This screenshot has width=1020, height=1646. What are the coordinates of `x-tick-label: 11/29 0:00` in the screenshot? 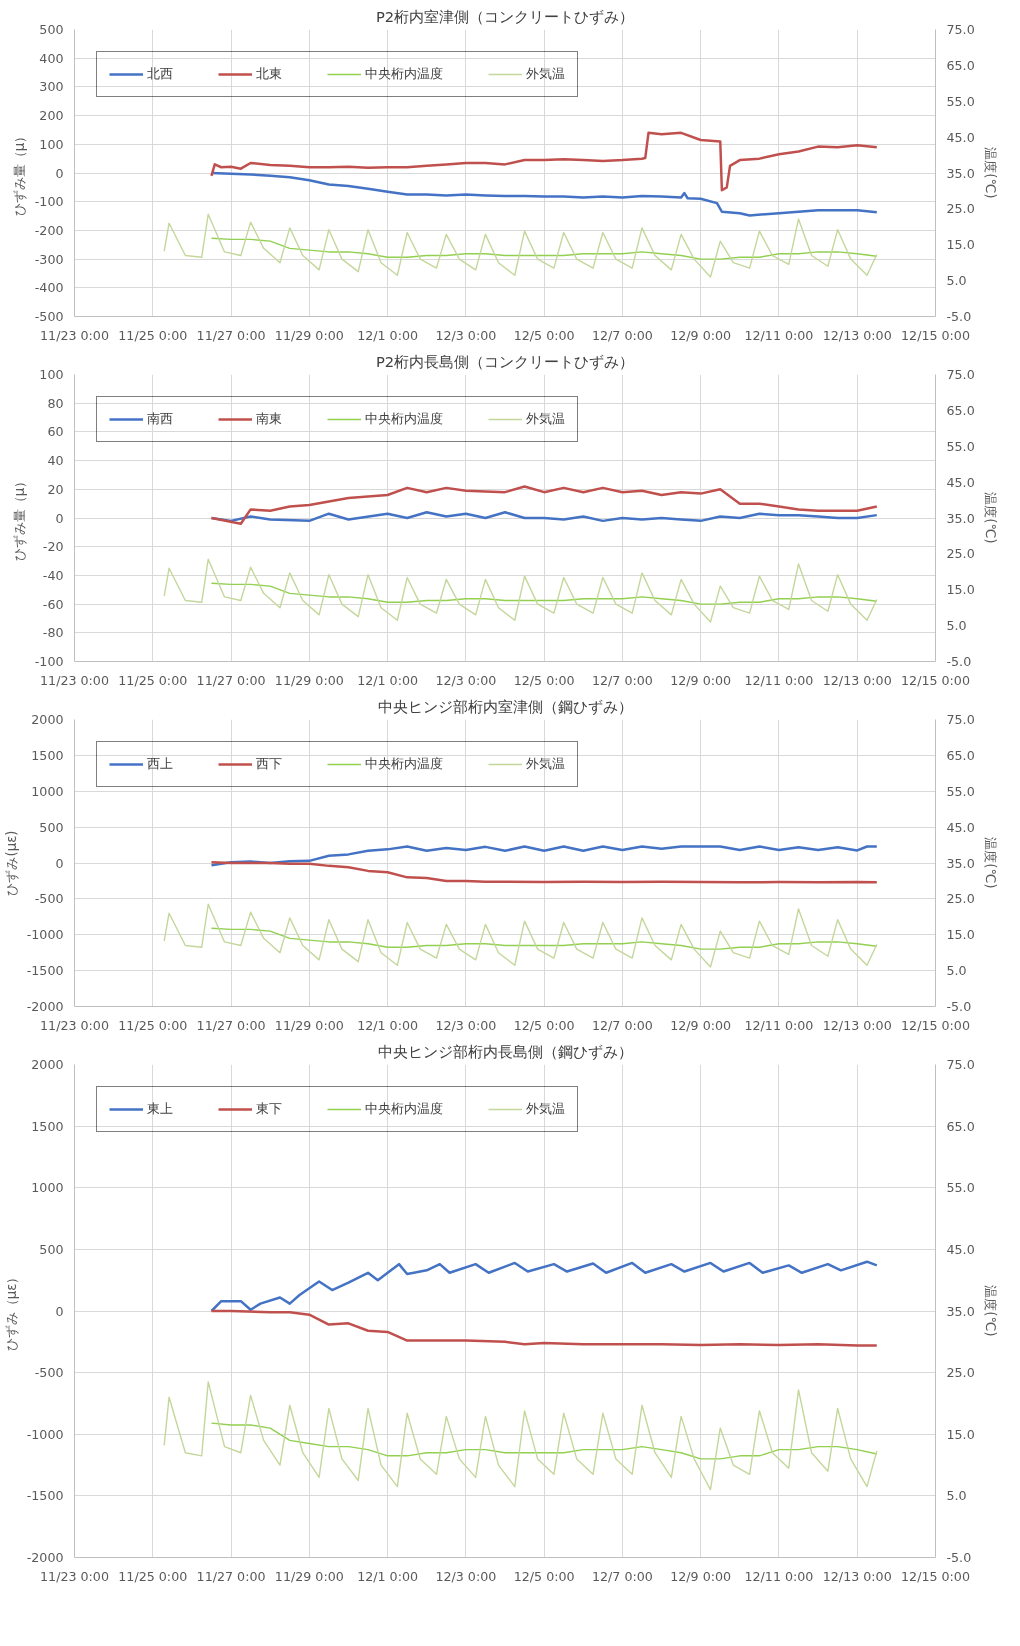 It's located at (309, 1576).